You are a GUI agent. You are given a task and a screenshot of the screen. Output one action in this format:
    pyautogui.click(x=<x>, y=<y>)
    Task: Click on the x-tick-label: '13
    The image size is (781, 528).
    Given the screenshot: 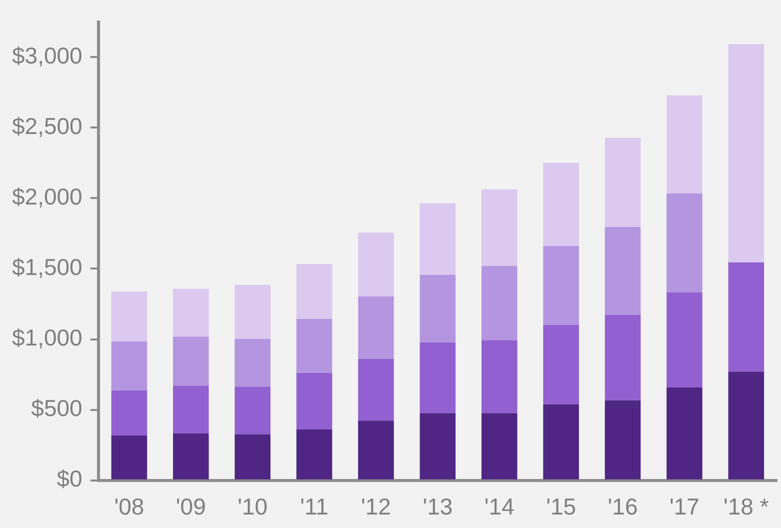 What is the action you would take?
    pyautogui.click(x=437, y=507)
    